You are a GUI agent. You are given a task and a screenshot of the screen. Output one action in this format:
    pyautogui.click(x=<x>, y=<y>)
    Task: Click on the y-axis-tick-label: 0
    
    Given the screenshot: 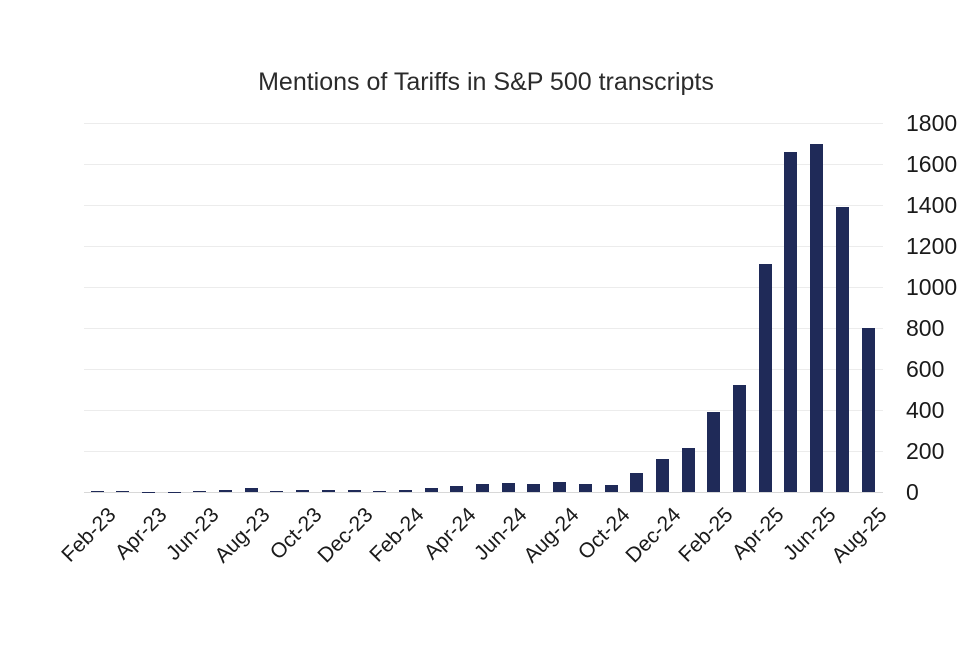 What is the action you would take?
    pyautogui.click(x=912, y=492)
    